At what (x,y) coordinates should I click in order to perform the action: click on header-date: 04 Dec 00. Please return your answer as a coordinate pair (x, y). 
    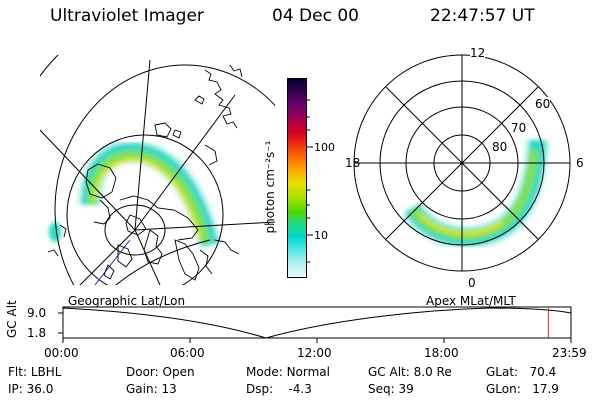
    Looking at the image, I should click on (315, 16).